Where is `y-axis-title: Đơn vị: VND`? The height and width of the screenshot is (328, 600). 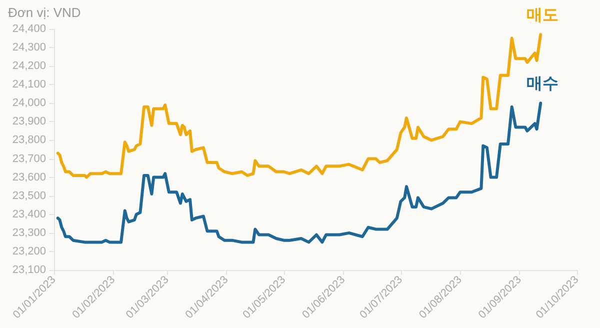
y-axis-title: Đơn vị: VND is located at coordinates (44, 12).